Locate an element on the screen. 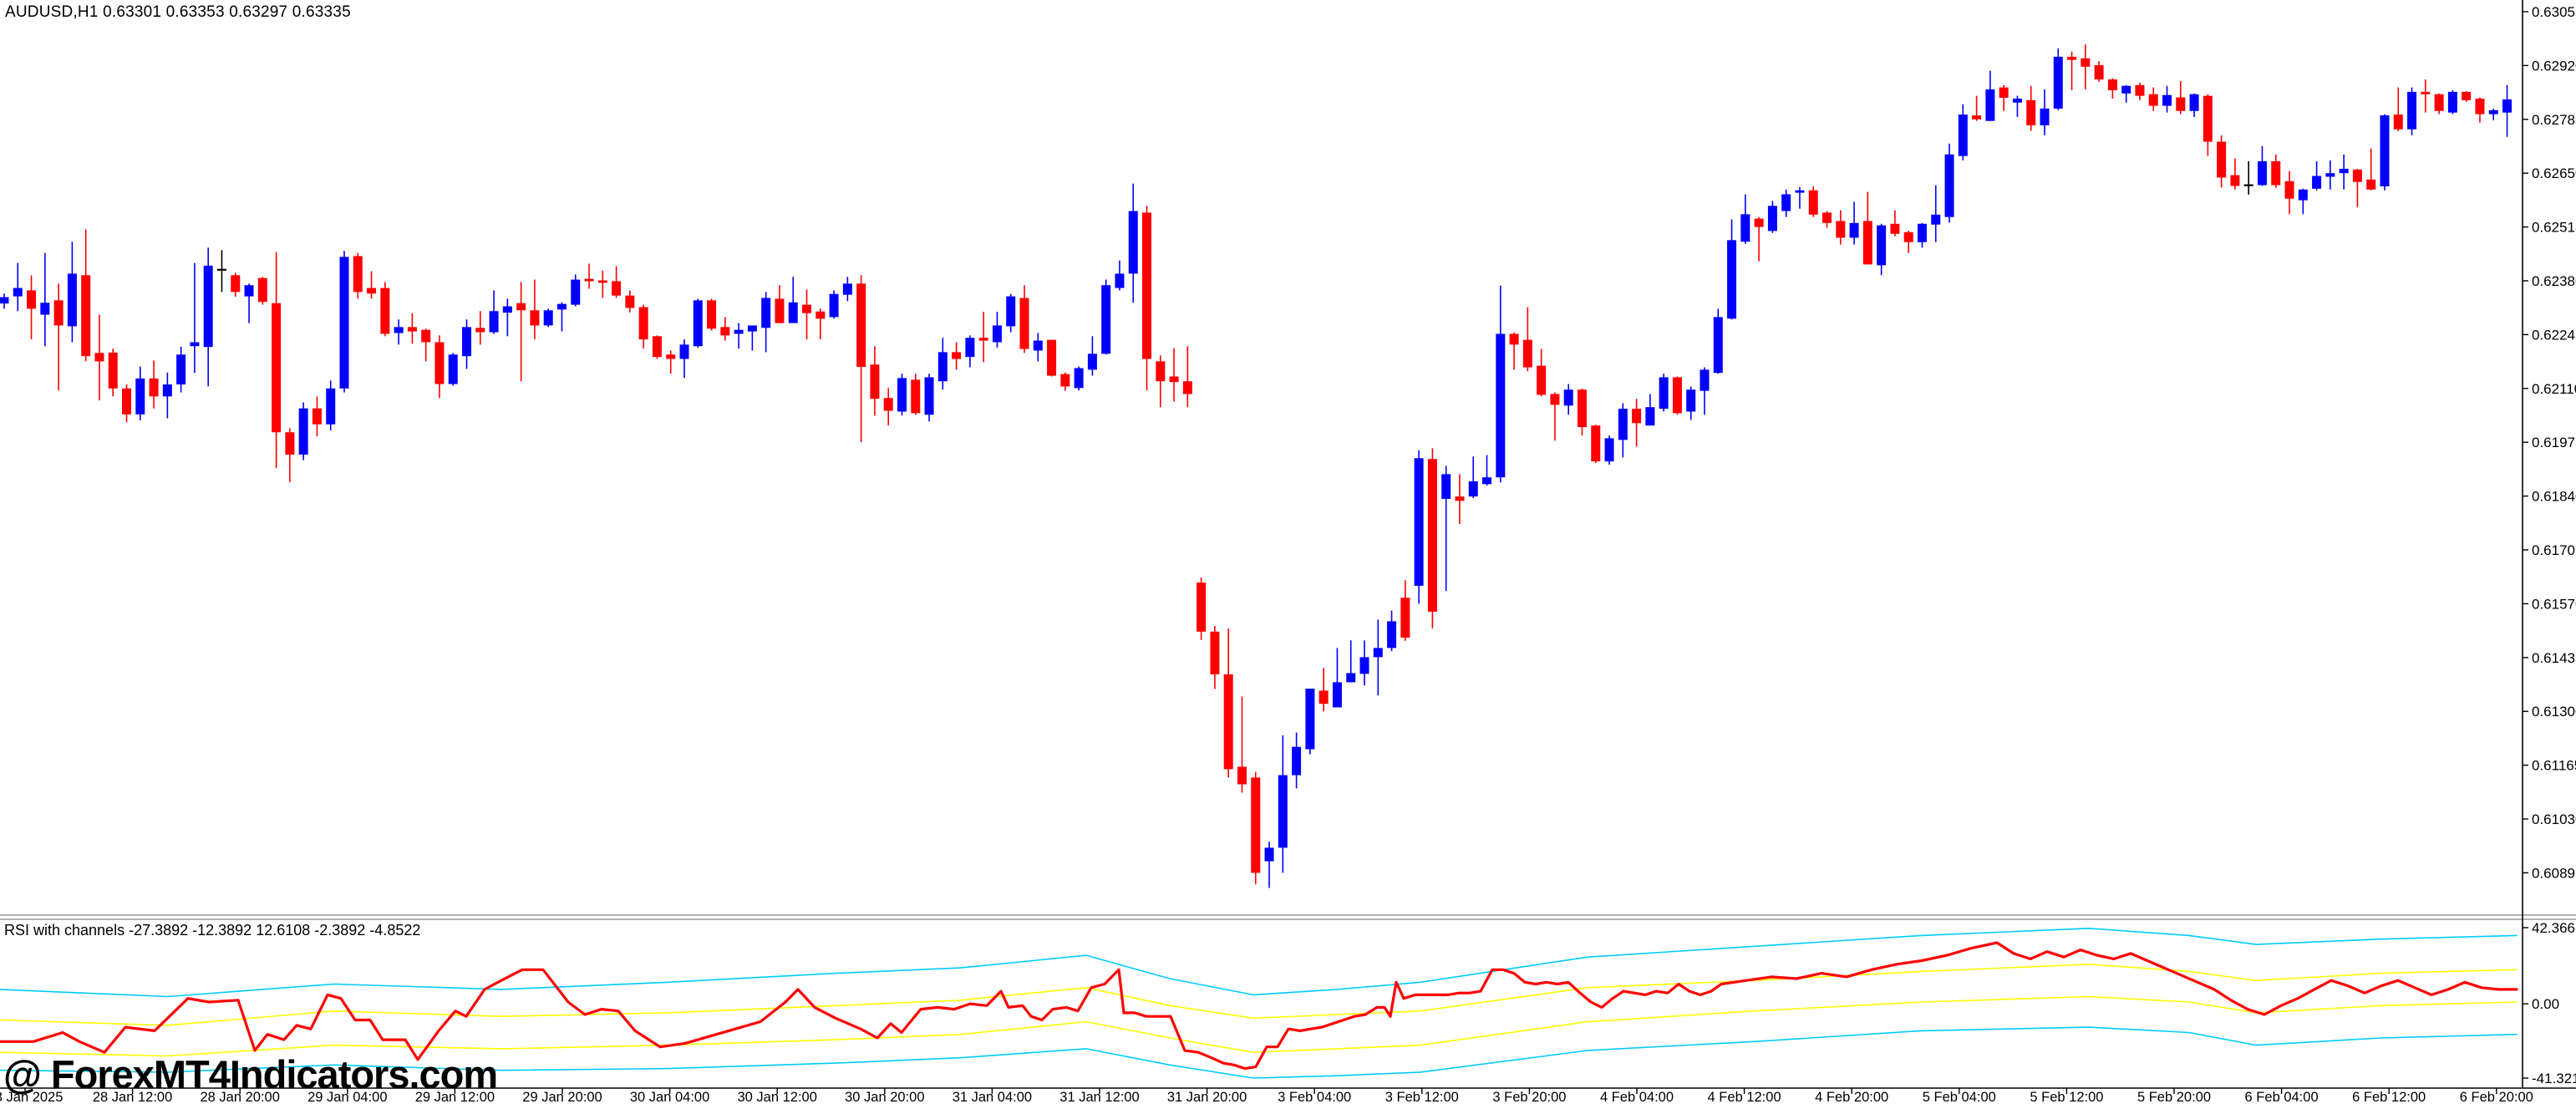  time-axis-label: 29 Jan 20:00 is located at coordinates (562, 1097).